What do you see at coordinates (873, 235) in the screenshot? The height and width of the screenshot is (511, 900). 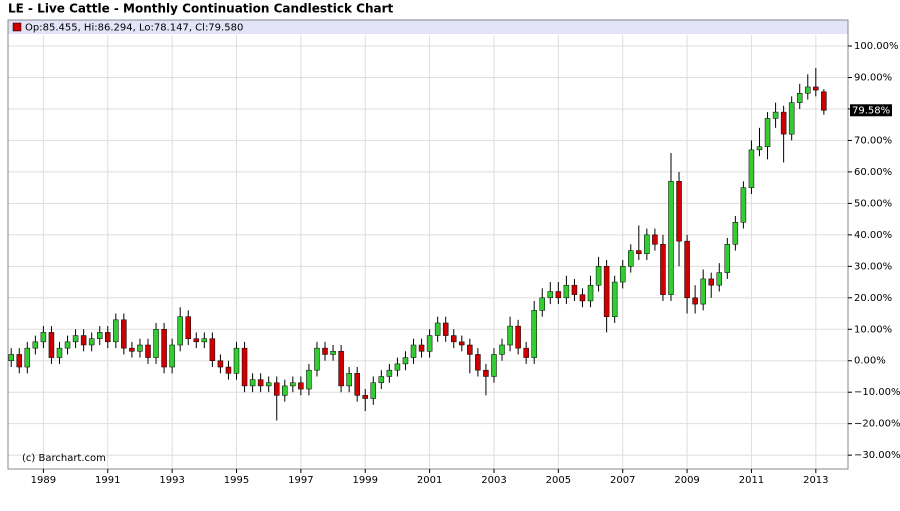 I see `y-tick-label: 40.00%` at bounding box center [873, 235].